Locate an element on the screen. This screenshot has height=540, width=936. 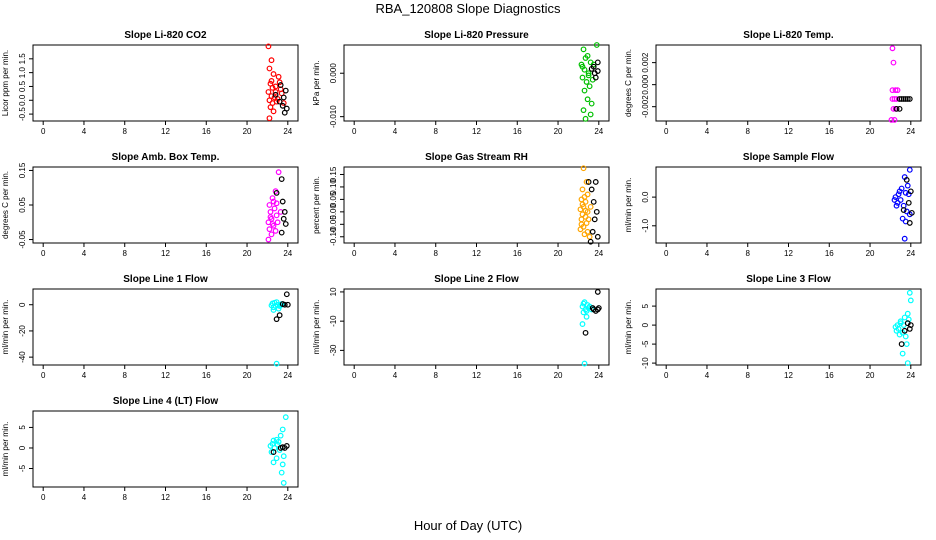
y-axis-label: kPa per min. is located at coordinates (316, 83).